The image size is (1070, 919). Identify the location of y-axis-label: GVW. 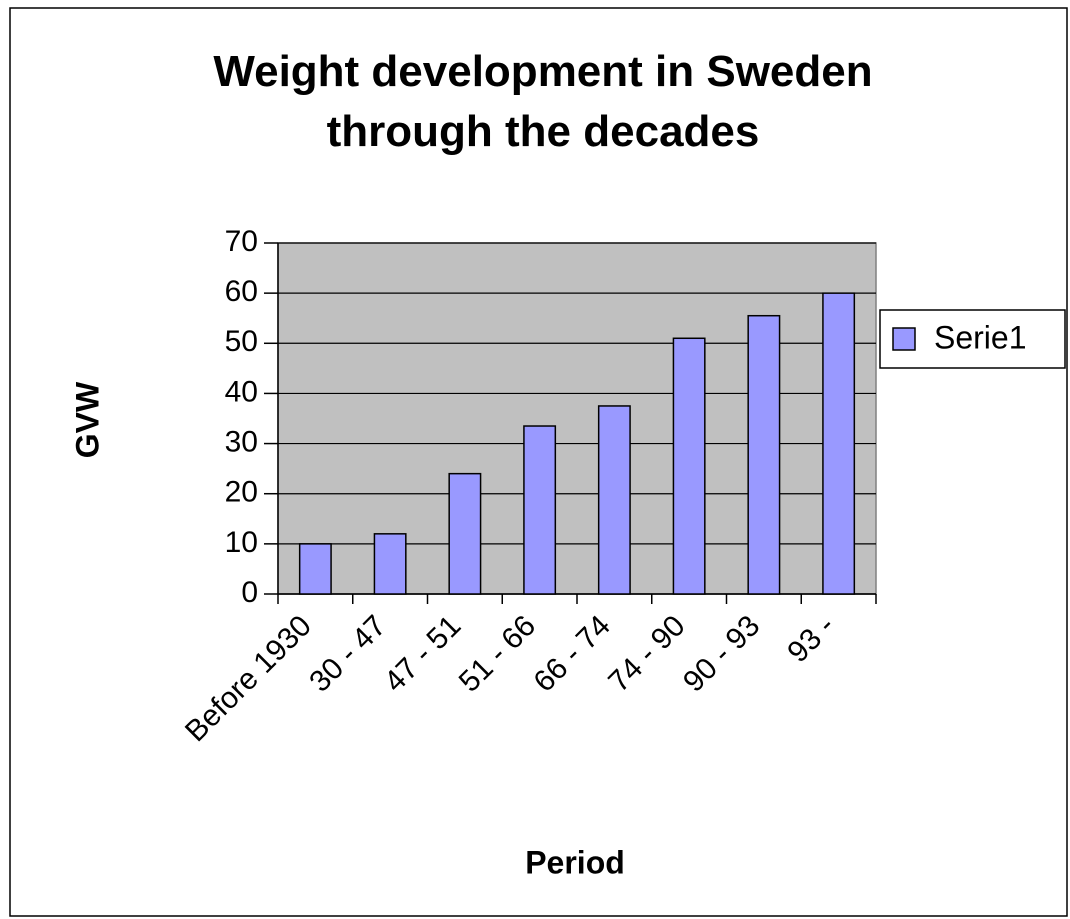
(87, 419).